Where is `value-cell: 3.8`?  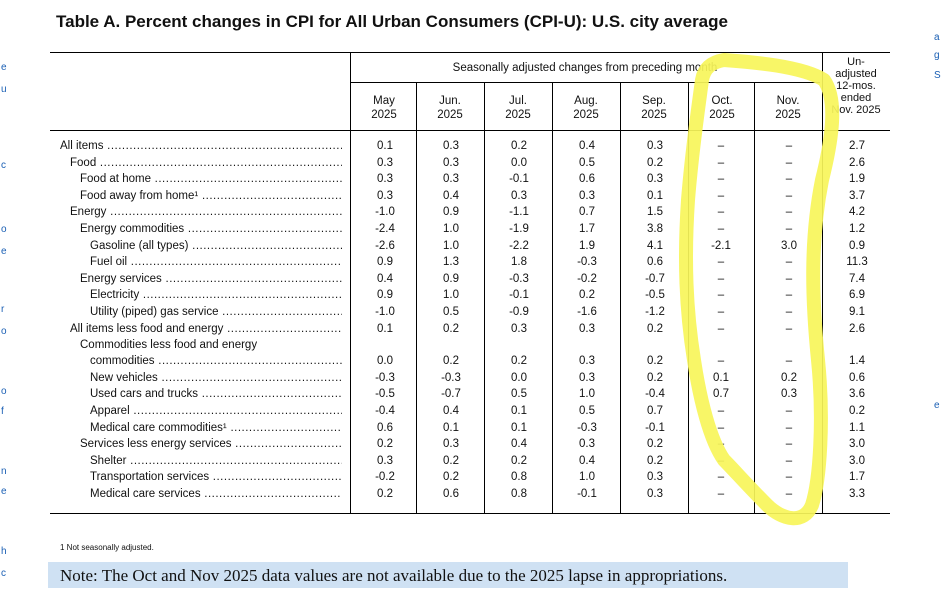 value-cell: 3.8 is located at coordinates (655, 229).